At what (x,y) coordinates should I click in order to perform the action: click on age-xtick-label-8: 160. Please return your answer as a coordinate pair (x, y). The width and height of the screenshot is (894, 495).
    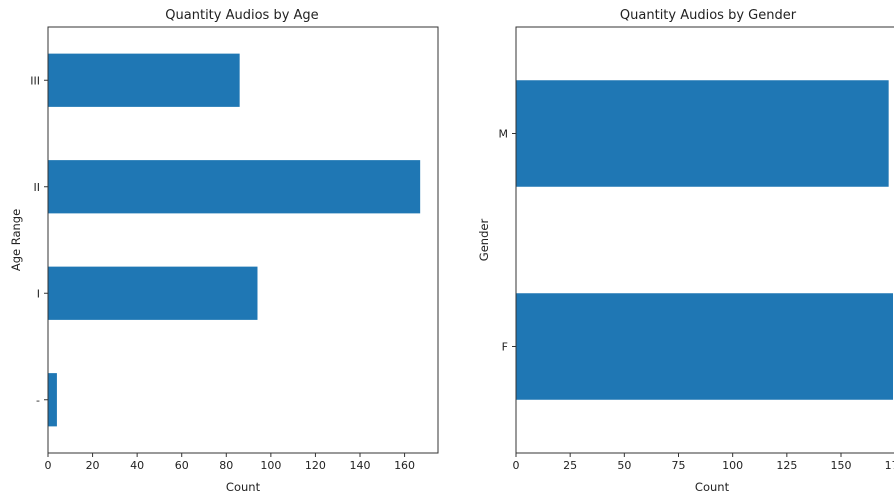
    Looking at the image, I should click on (404, 465).